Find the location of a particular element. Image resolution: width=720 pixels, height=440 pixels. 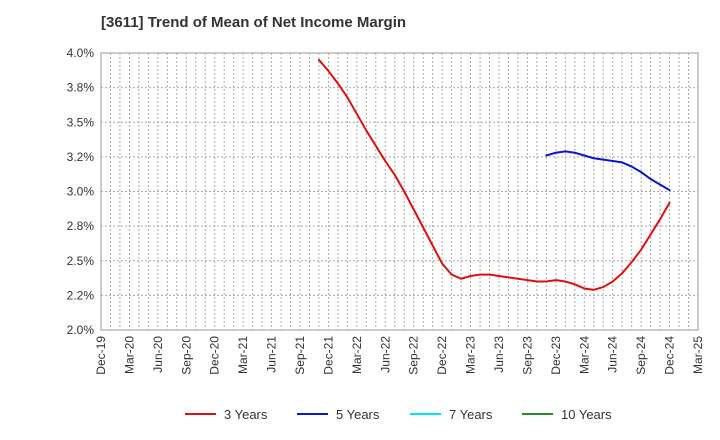

x-tick-label: Jun-21 is located at coordinates (272, 354).